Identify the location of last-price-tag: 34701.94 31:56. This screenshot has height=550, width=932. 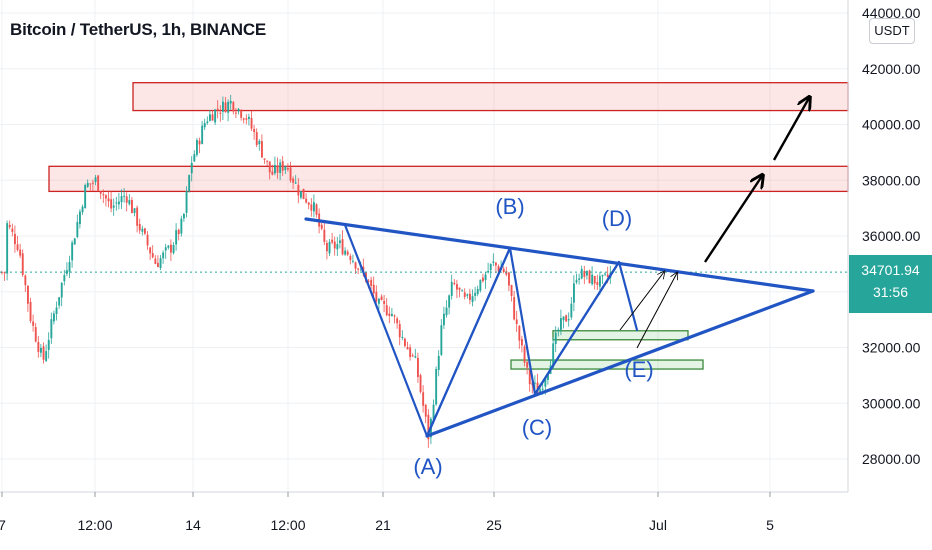
(890, 284).